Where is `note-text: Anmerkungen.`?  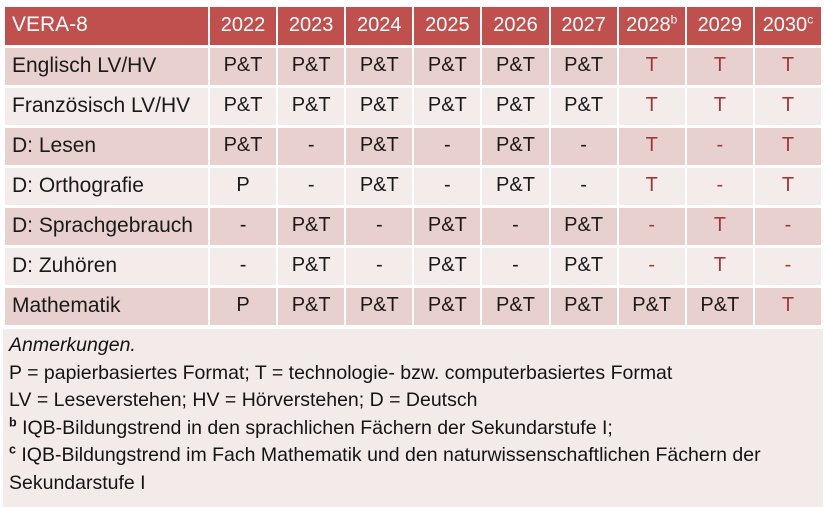 note-text: Anmerkungen. is located at coordinates (72, 345).